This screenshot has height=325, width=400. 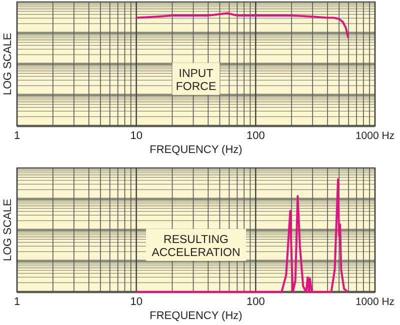 What do you see at coordinates (196, 246) in the screenshot?
I see `annotation: RESULTING ACCELERATION` at bounding box center [196, 246].